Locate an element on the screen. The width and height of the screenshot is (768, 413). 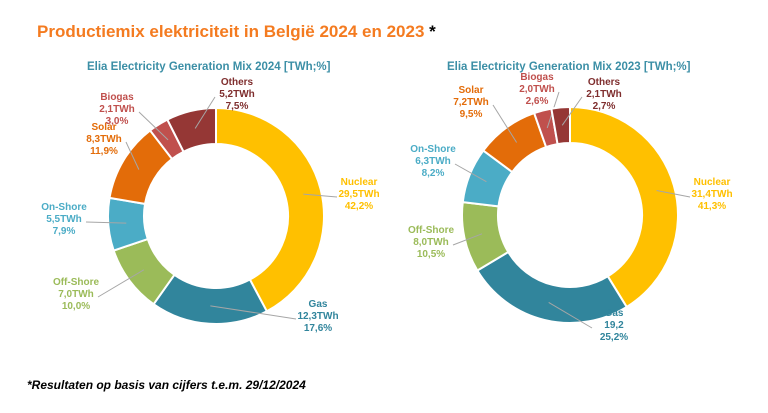
percent-label: 9,5% is located at coordinates (471, 114).